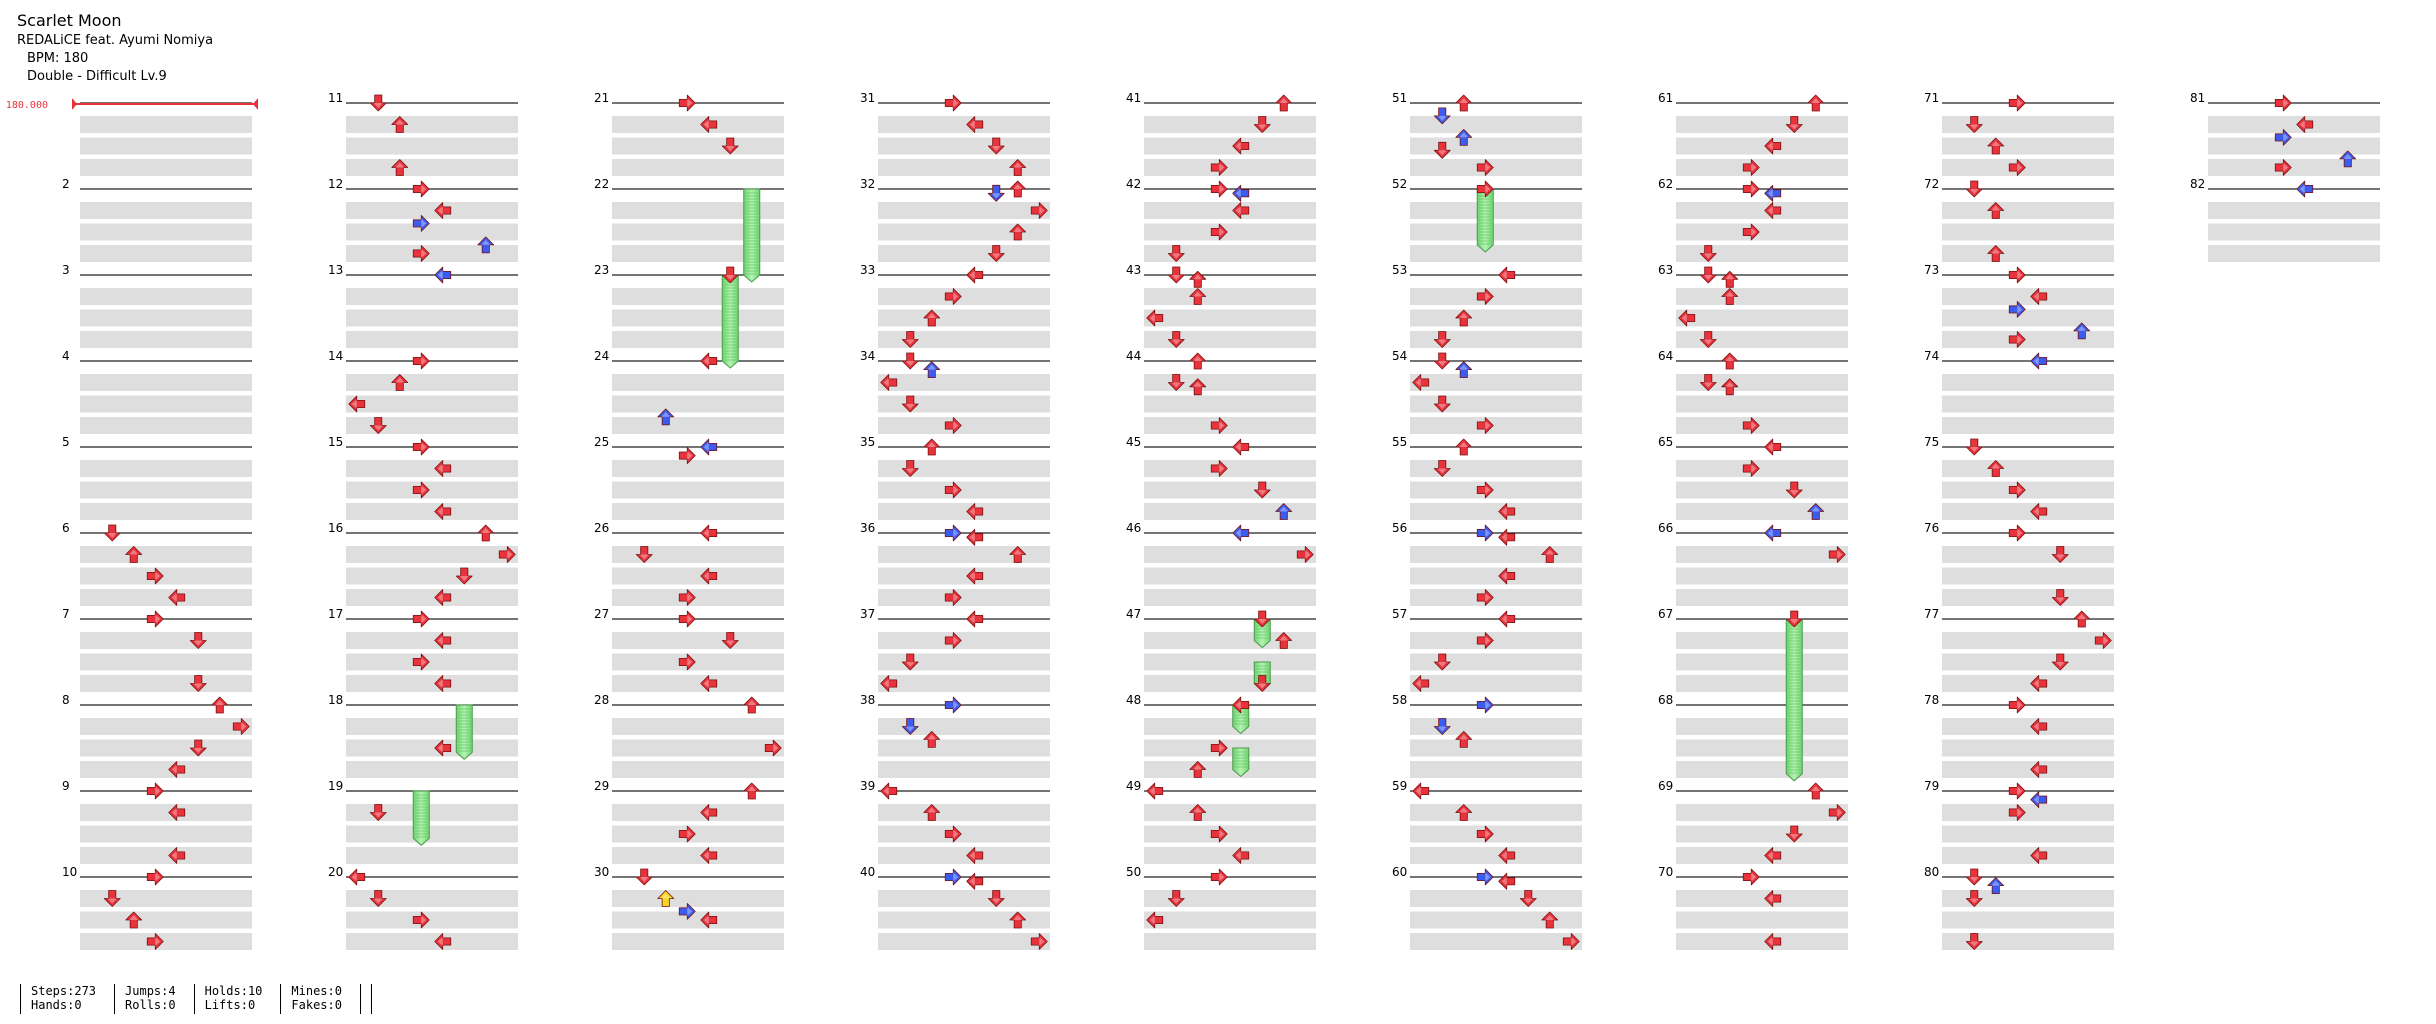 This screenshot has width=2436, height=1024. Describe the element at coordinates (1133, 872) in the screenshot. I see `measure-number: 50` at that location.